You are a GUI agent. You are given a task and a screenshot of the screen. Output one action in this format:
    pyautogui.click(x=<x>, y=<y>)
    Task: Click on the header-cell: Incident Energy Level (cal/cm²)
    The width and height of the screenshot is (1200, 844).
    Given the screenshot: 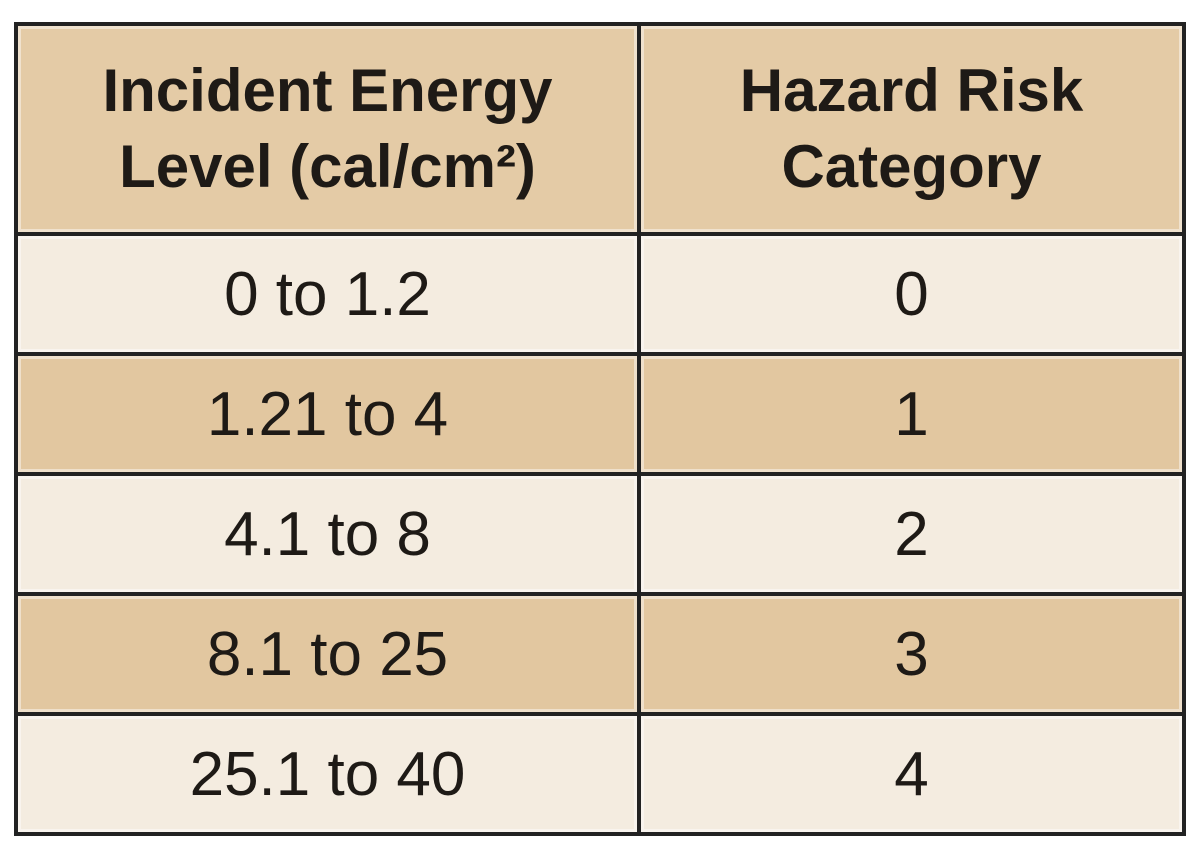 What is the action you would take?
    pyautogui.click(x=327, y=129)
    